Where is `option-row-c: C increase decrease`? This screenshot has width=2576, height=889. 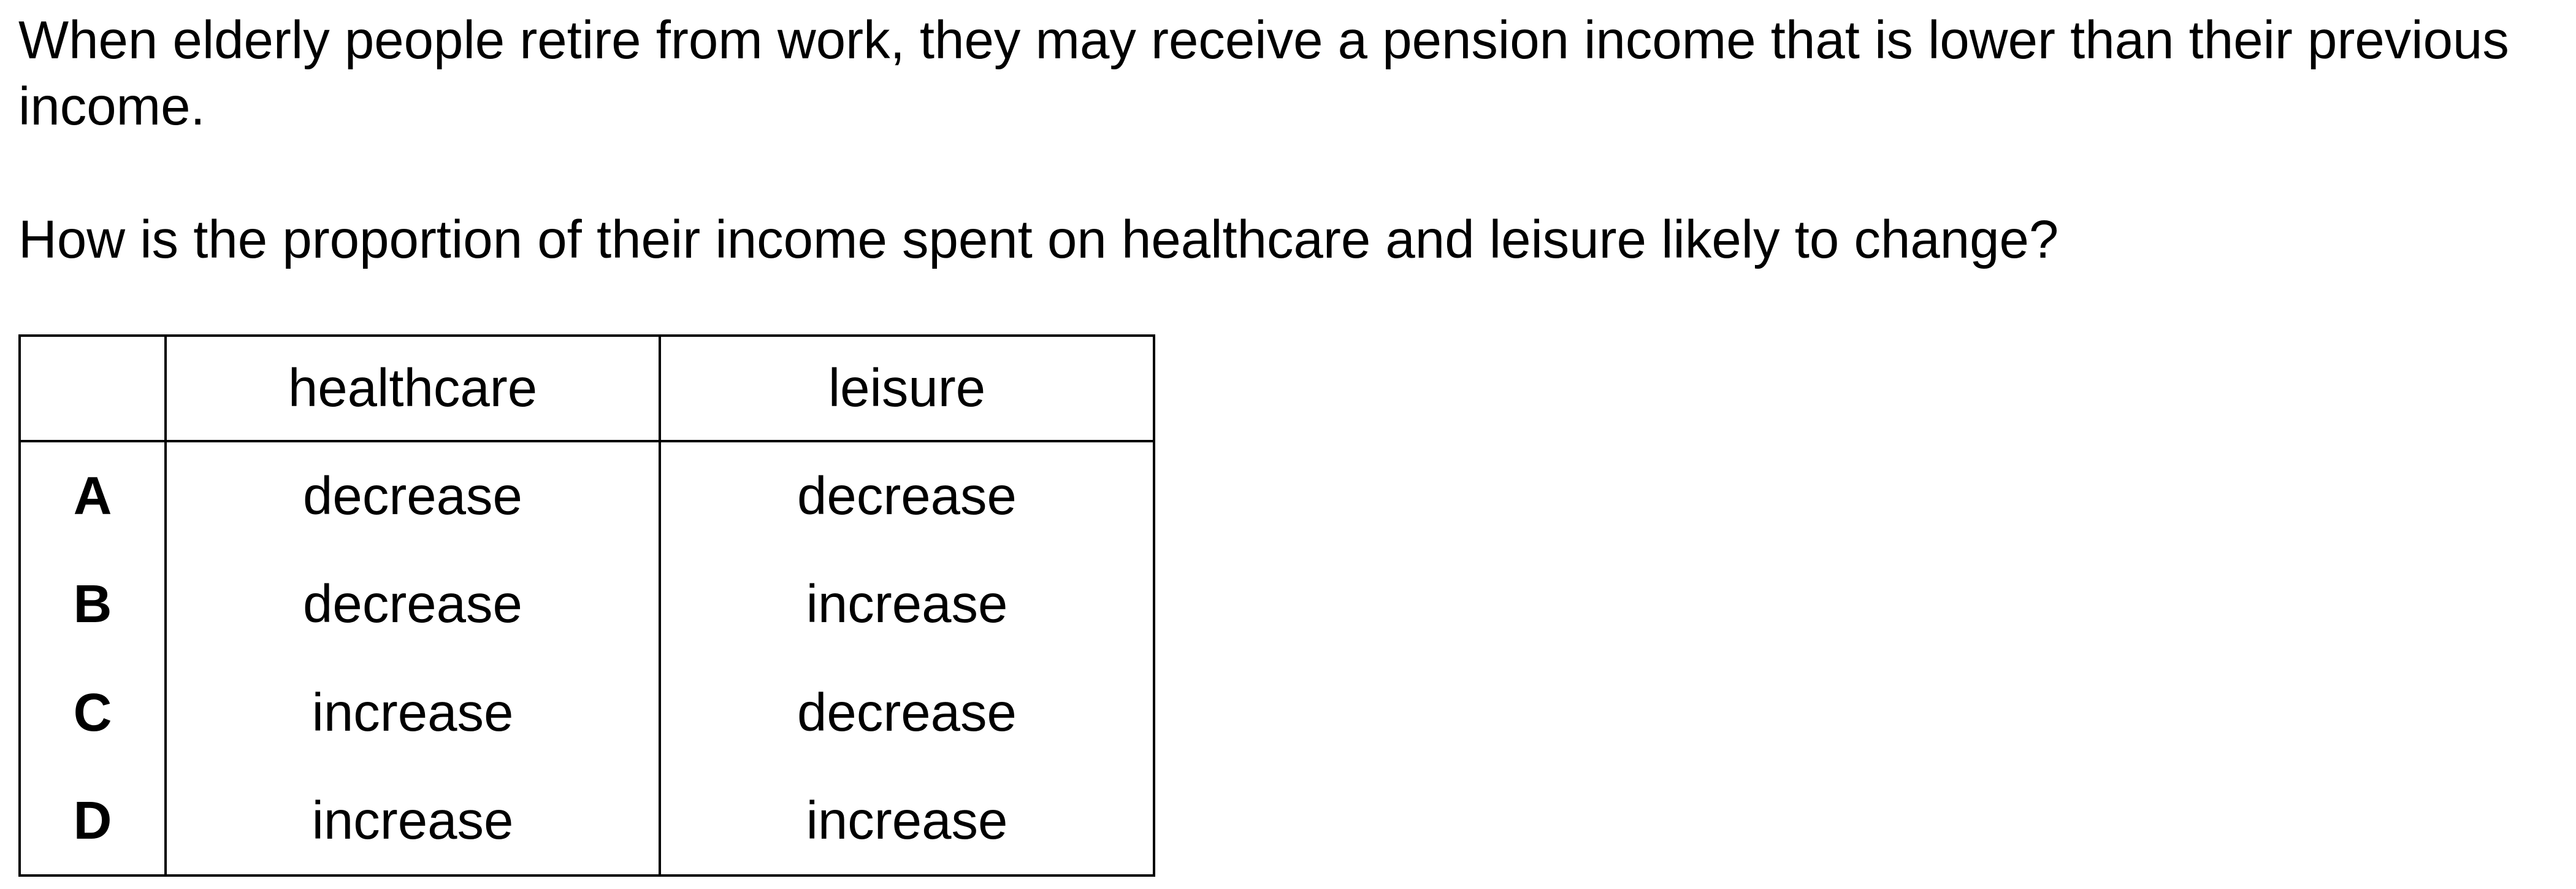
option-row-c: C increase decrease is located at coordinates (586, 712).